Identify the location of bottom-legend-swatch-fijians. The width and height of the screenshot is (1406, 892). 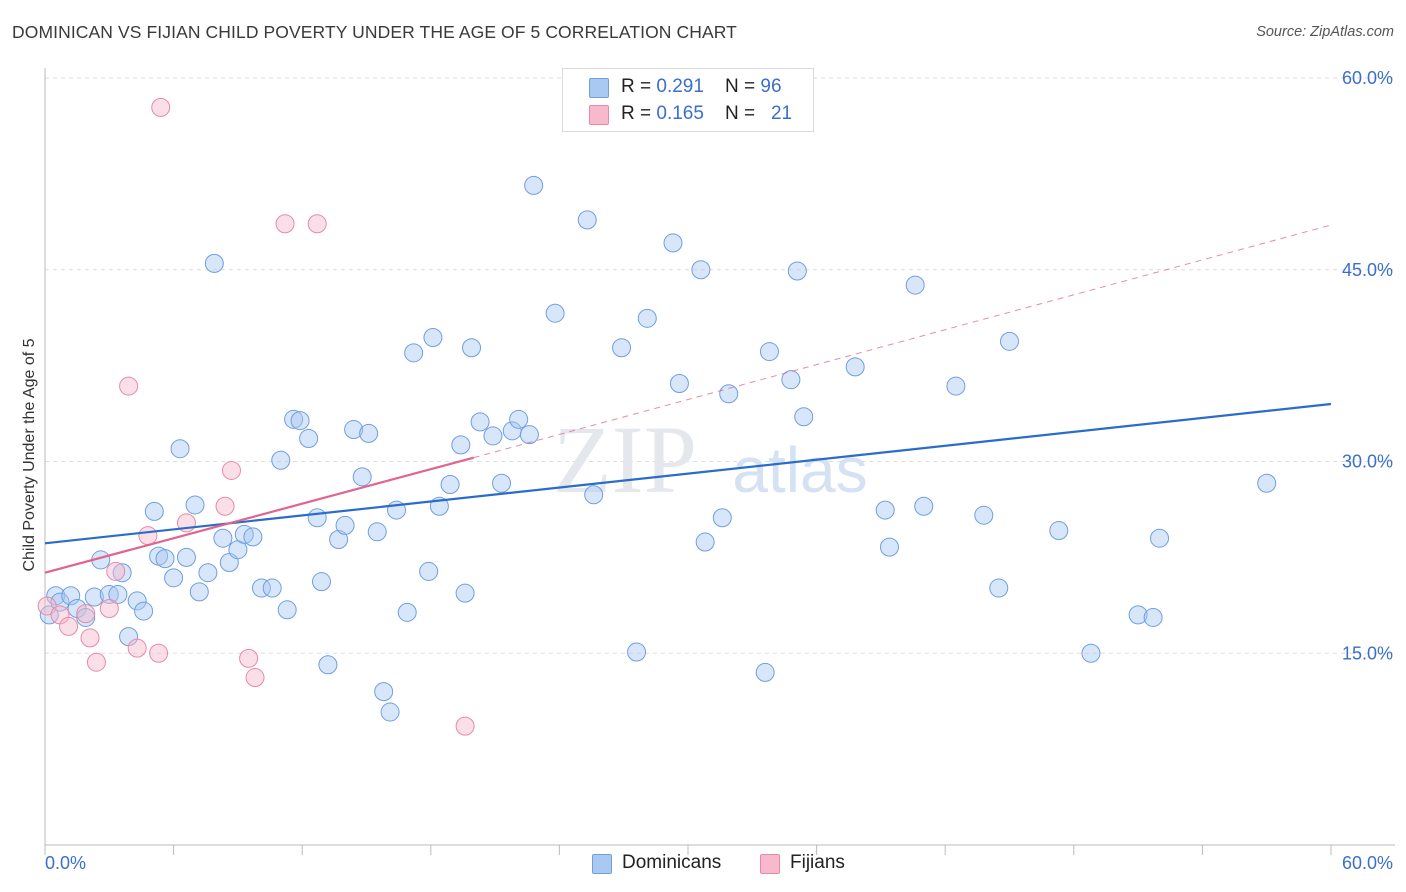
(770, 864).